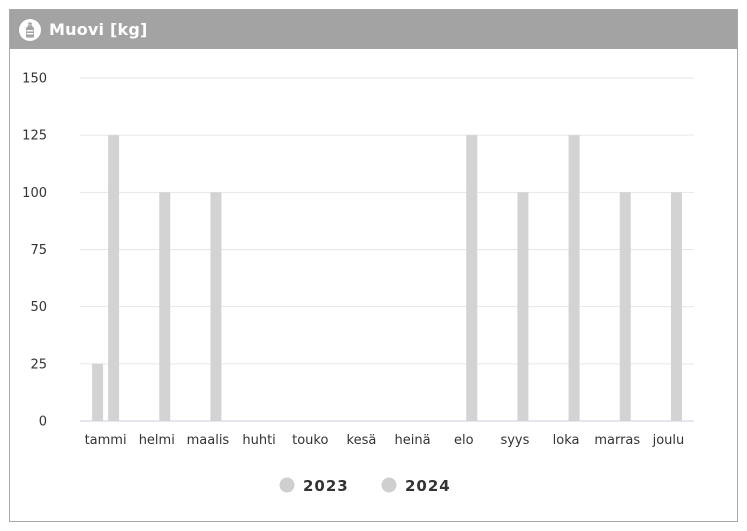 This screenshot has width=747, height=531. I want to click on legend: 2023 2024, so click(365, 486).